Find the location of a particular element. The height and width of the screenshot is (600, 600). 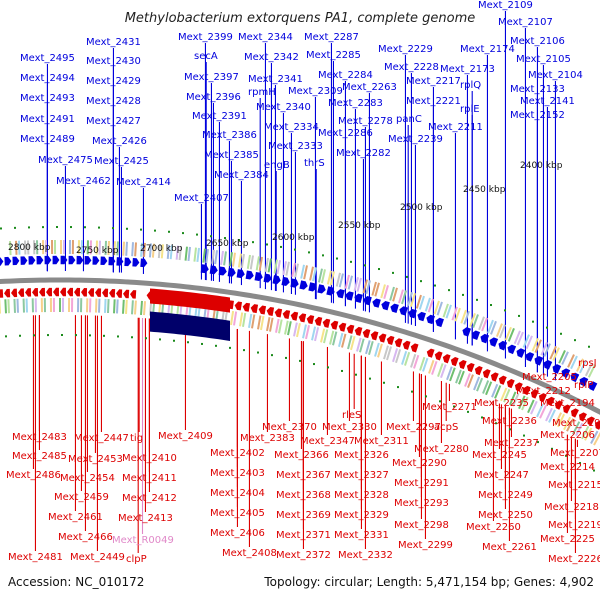

gene-label: Mext_2409 is located at coordinates (185, 436).